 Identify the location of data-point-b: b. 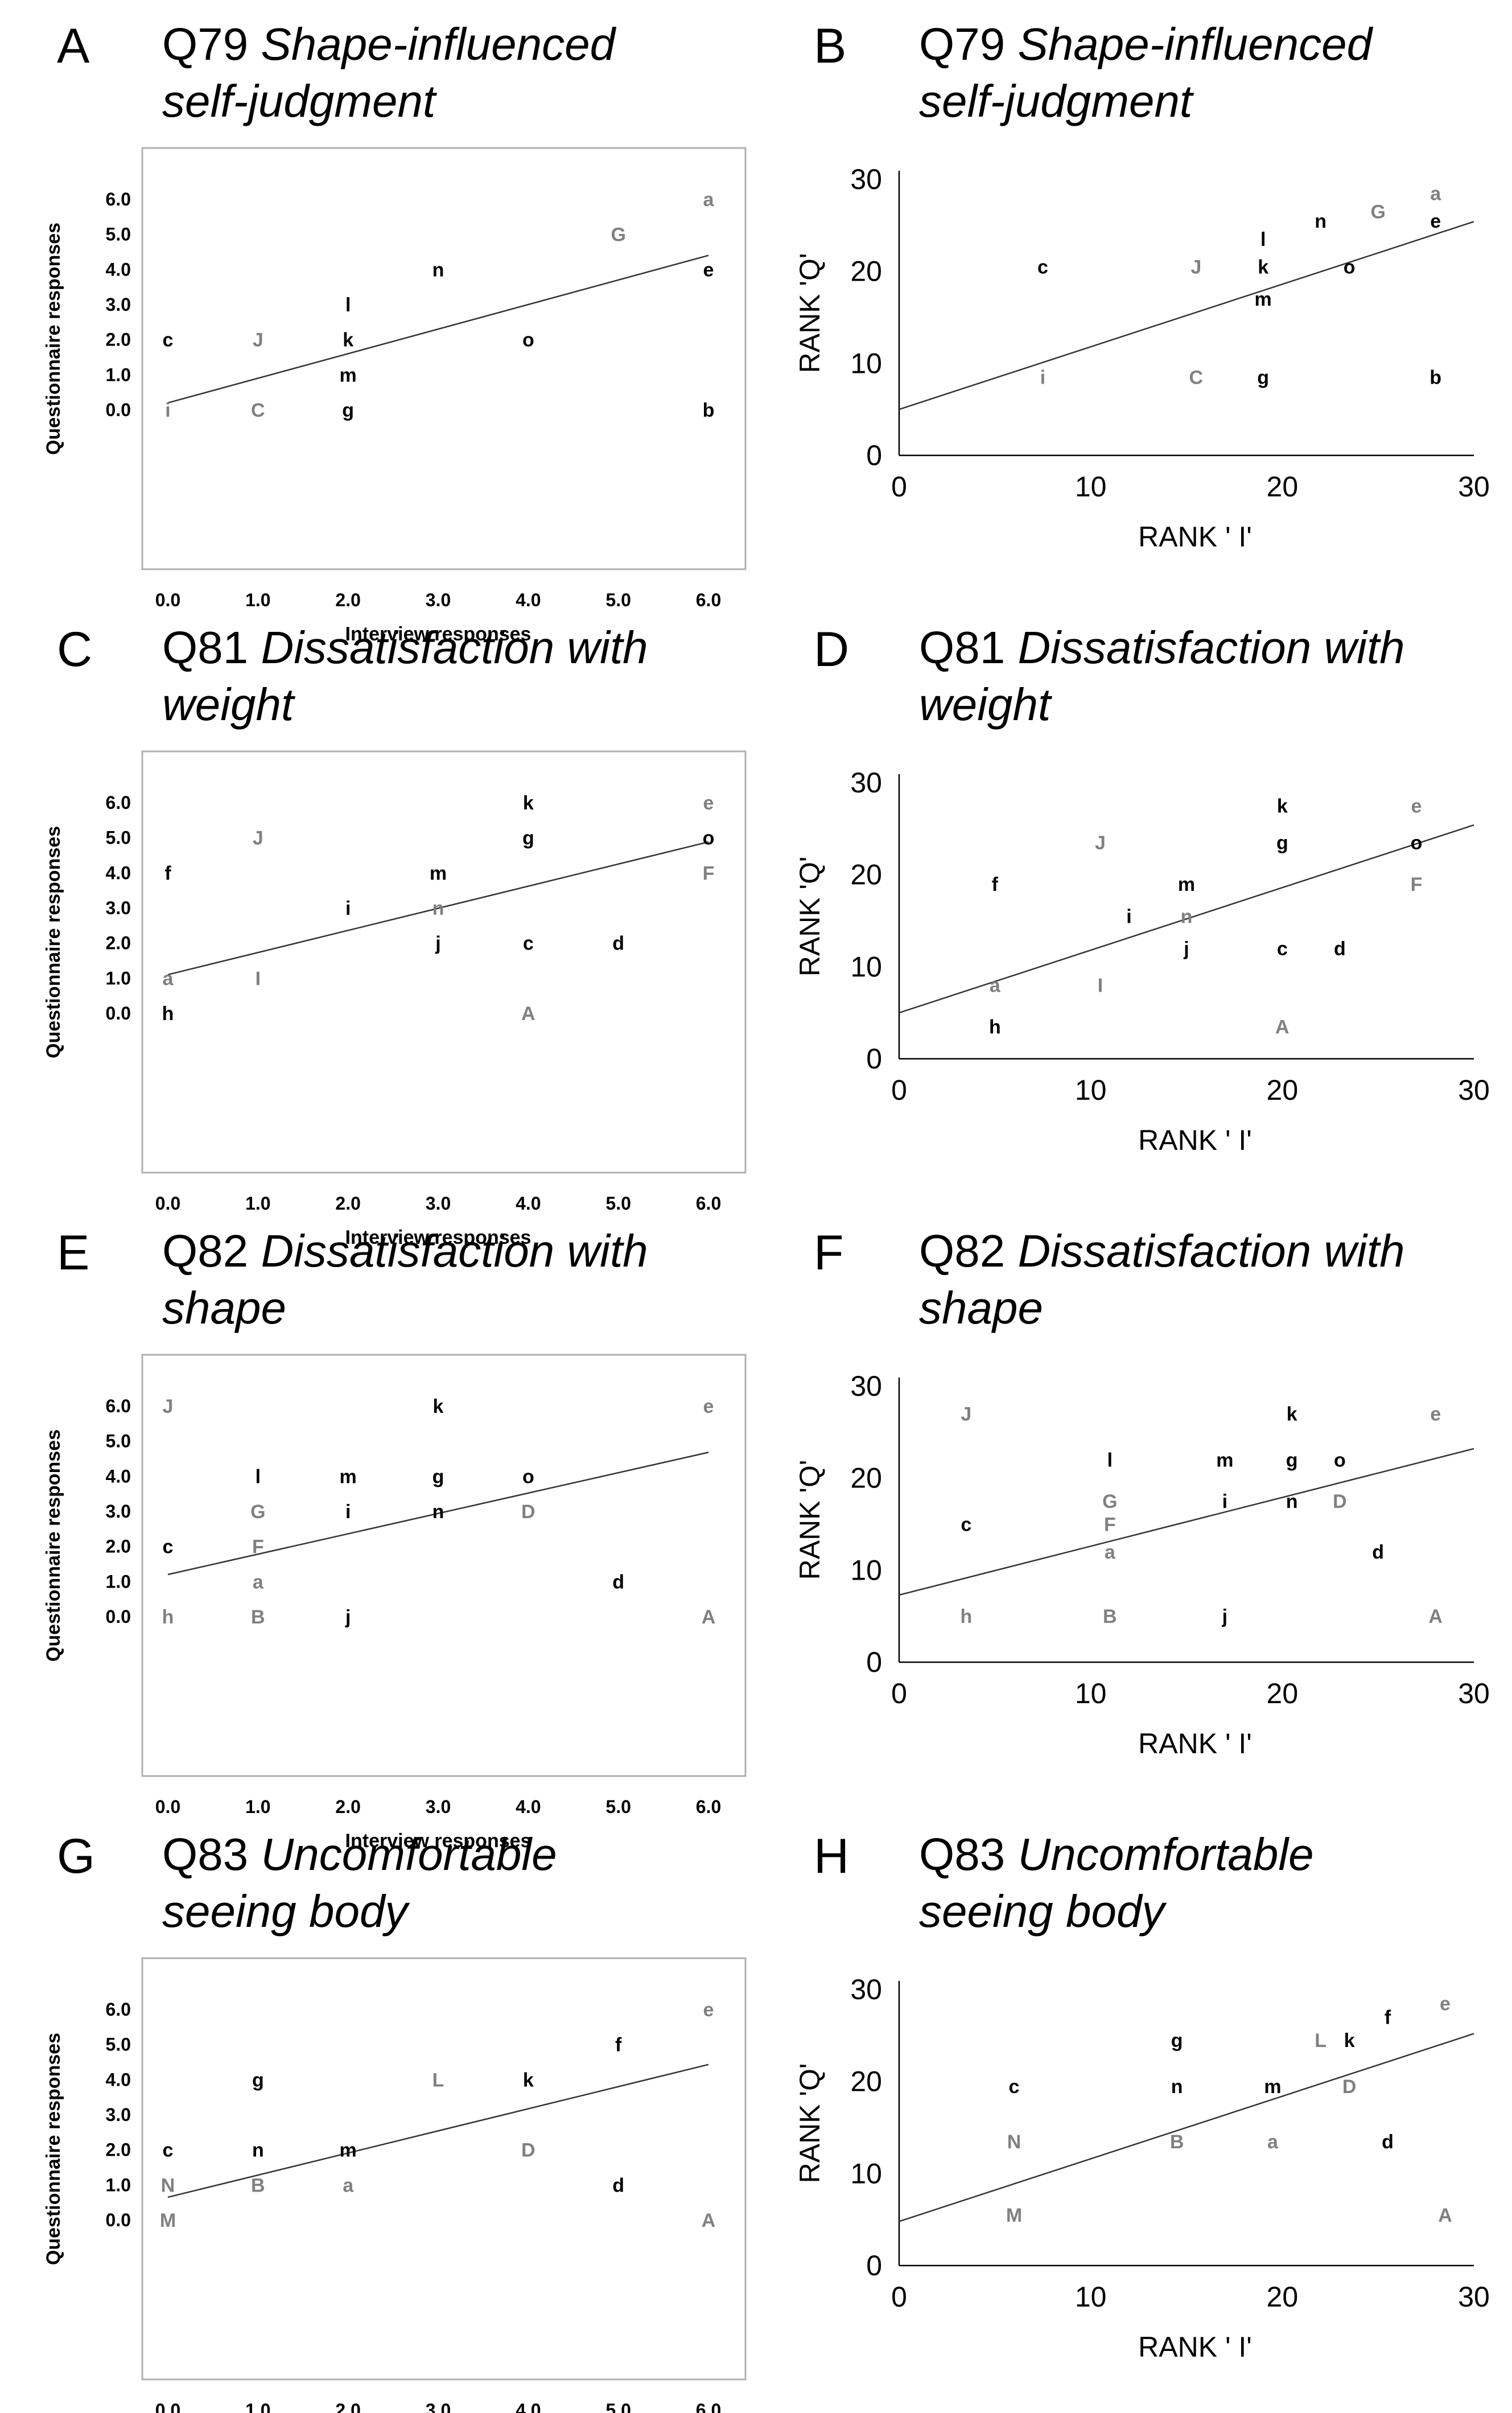
(1435, 378).